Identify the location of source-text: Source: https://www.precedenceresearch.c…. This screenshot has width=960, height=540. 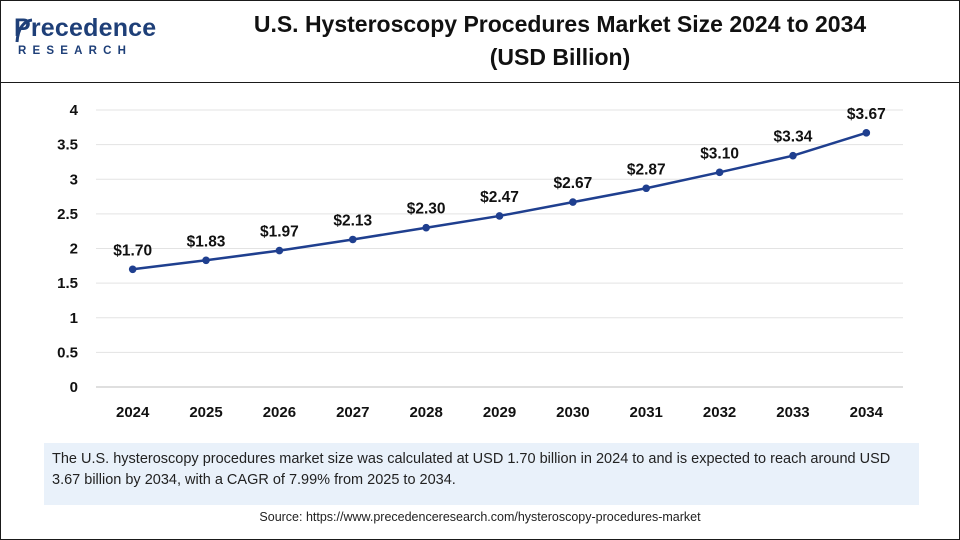
(480, 517).